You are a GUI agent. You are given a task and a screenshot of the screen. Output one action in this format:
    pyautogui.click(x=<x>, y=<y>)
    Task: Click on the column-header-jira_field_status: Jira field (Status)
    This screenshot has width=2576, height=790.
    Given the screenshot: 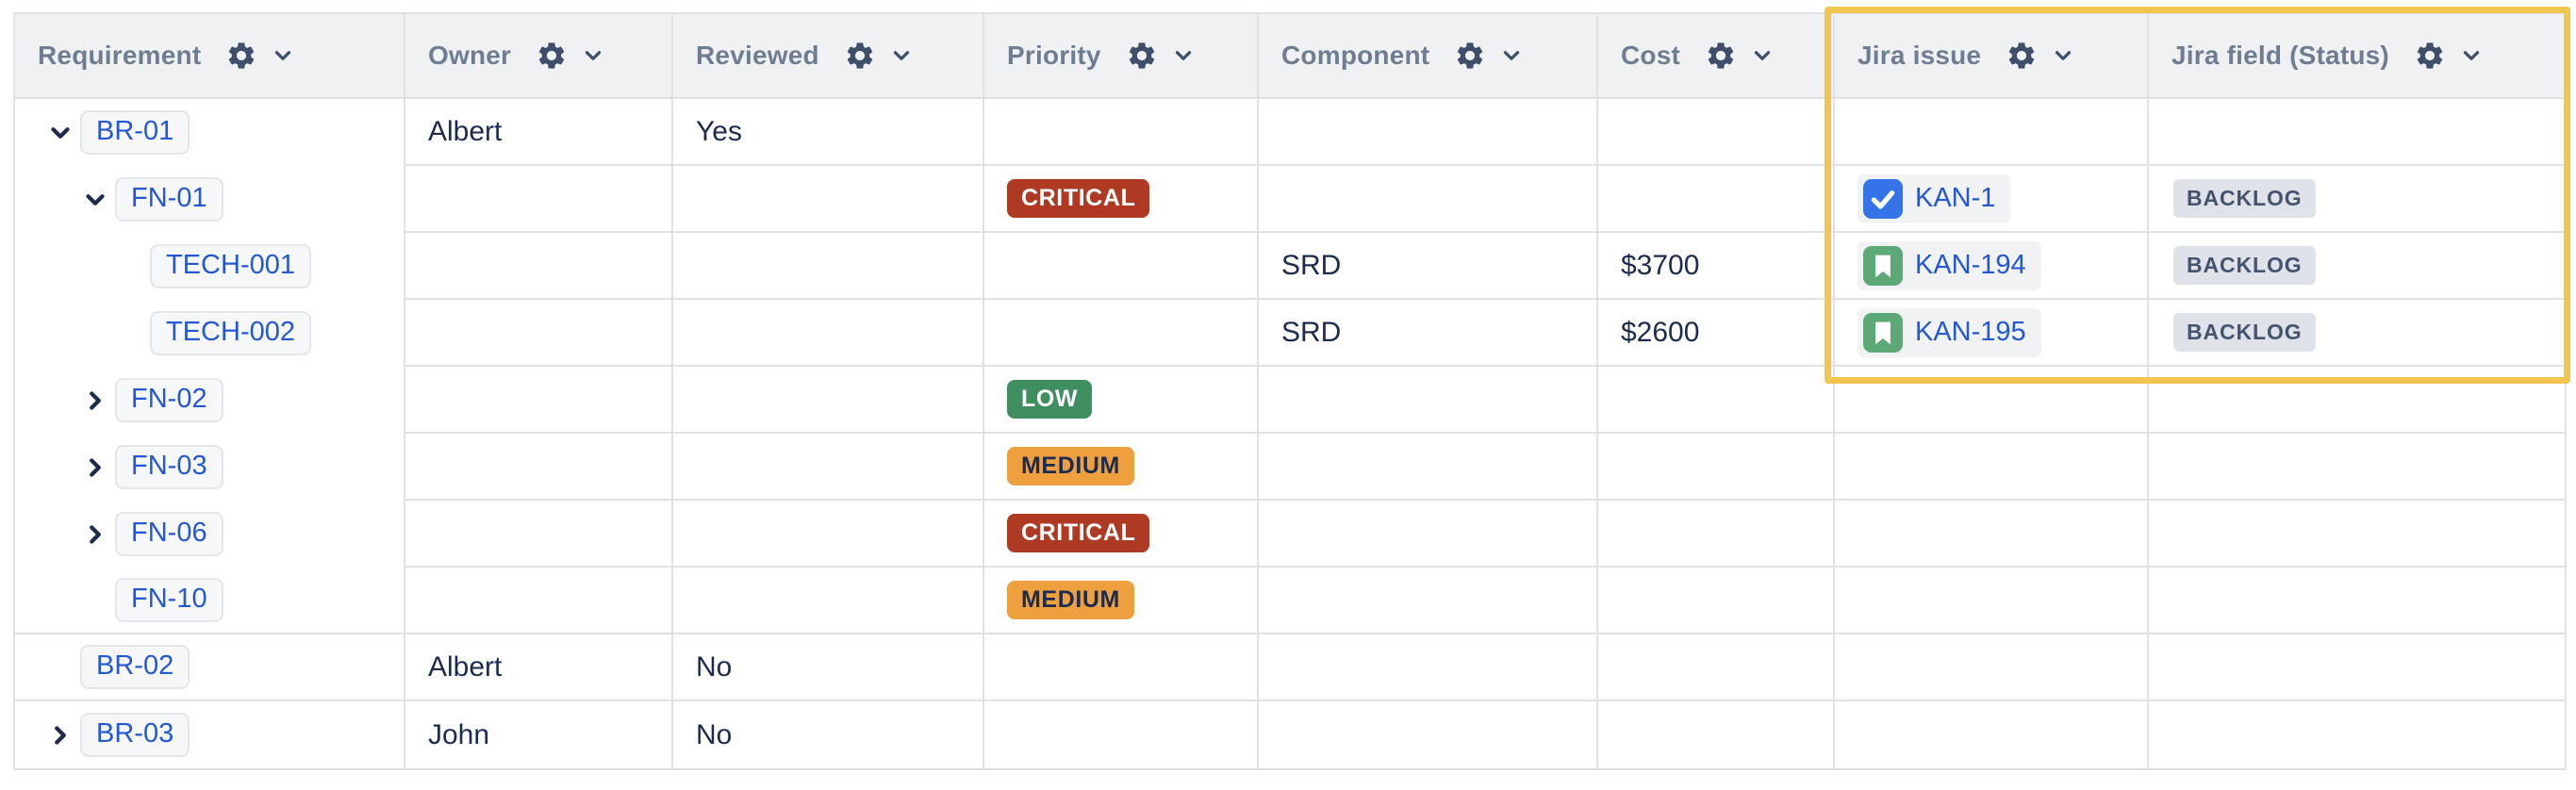 What is the action you would take?
    pyautogui.click(x=2357, y=57)
    